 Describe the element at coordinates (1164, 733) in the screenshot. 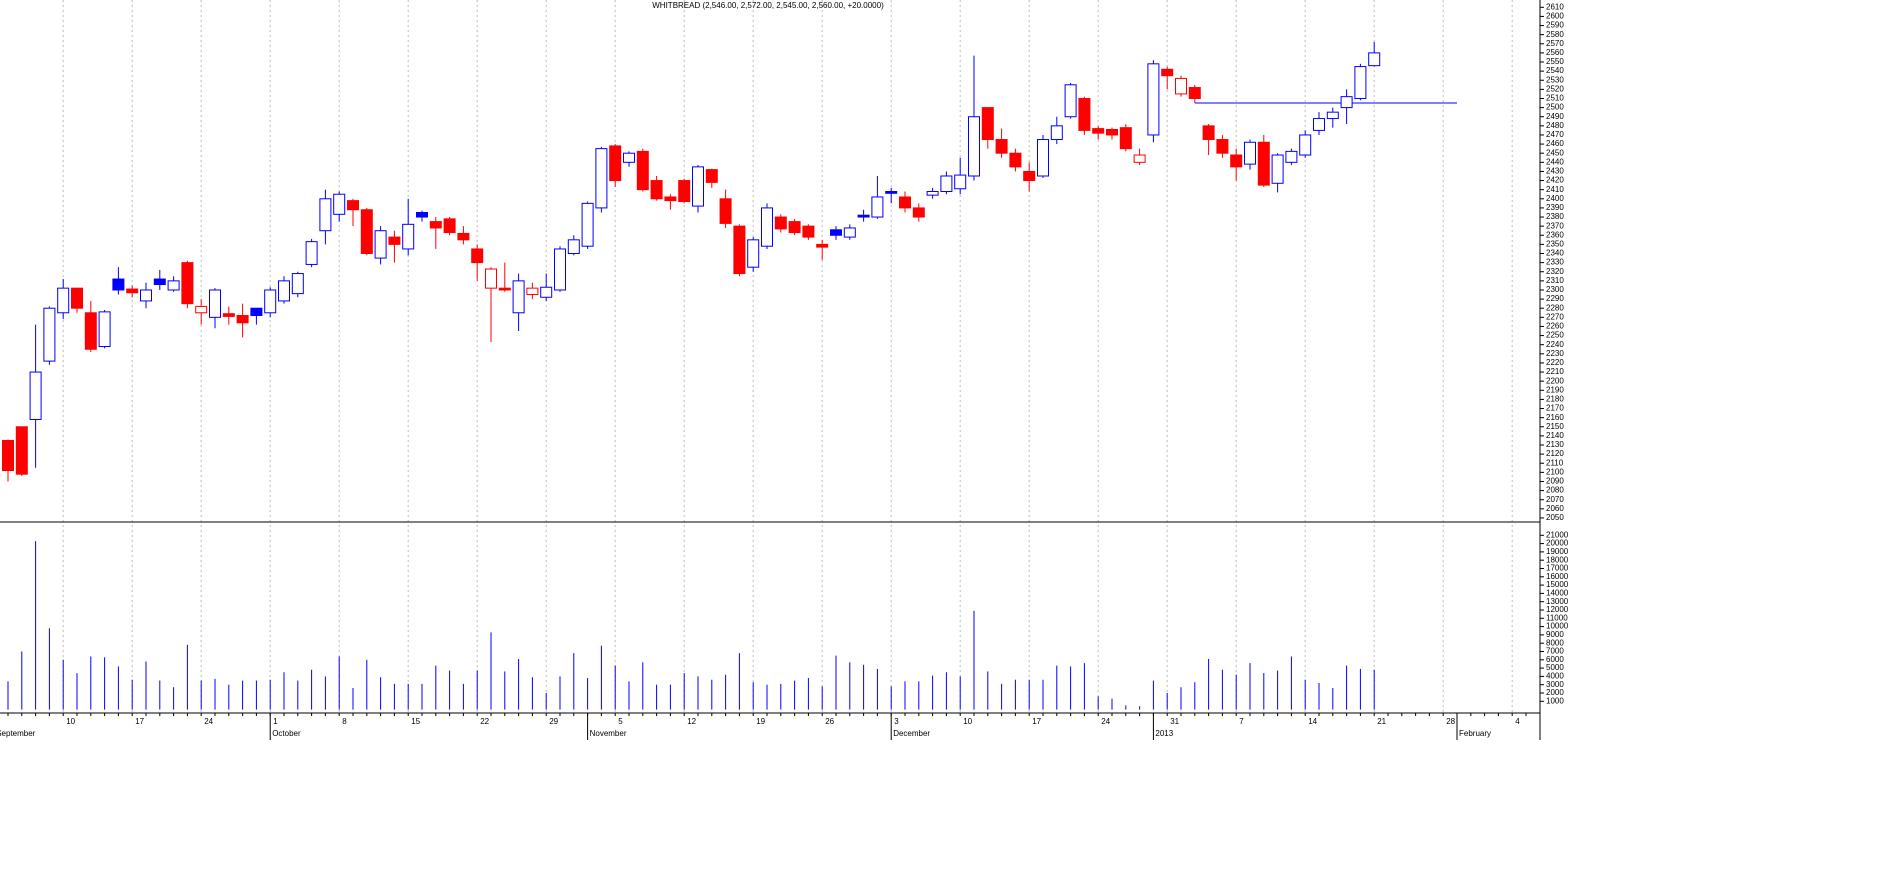

I see `month-label: 2013` at that location.